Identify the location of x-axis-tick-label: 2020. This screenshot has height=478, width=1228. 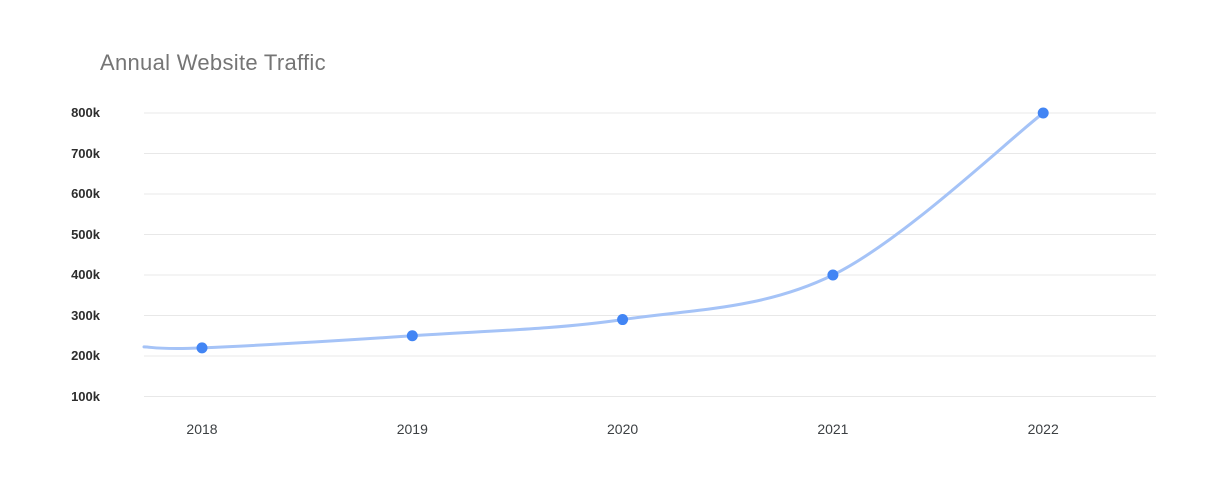
(623, 429).